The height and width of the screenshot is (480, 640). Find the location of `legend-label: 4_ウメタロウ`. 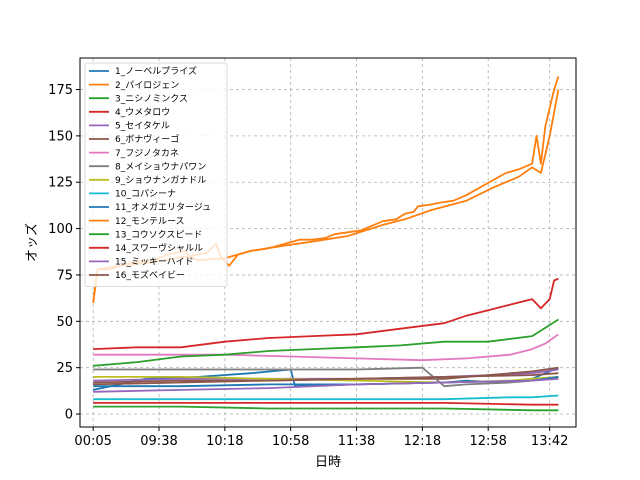

legend-label: 4_ウメタロウ is located at coordinates (142, 112).